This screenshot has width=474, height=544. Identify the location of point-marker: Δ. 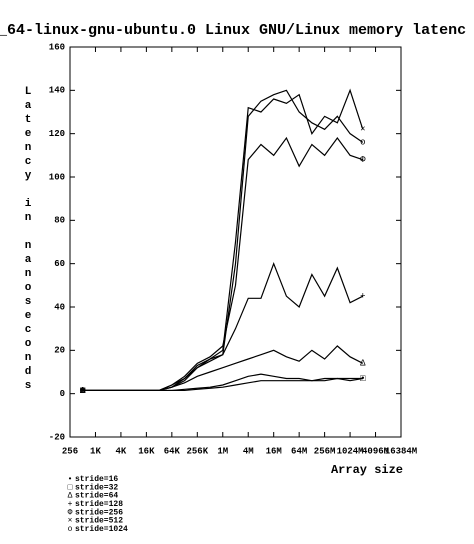
(363, 364).